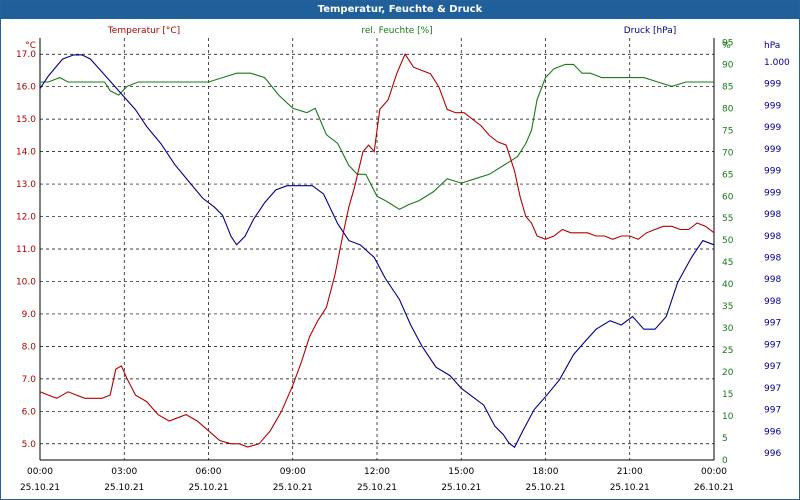  Describe the element at coordinates (29, 315) in the screenshot. I see `temperature-tick-label: 9.0` at that location.